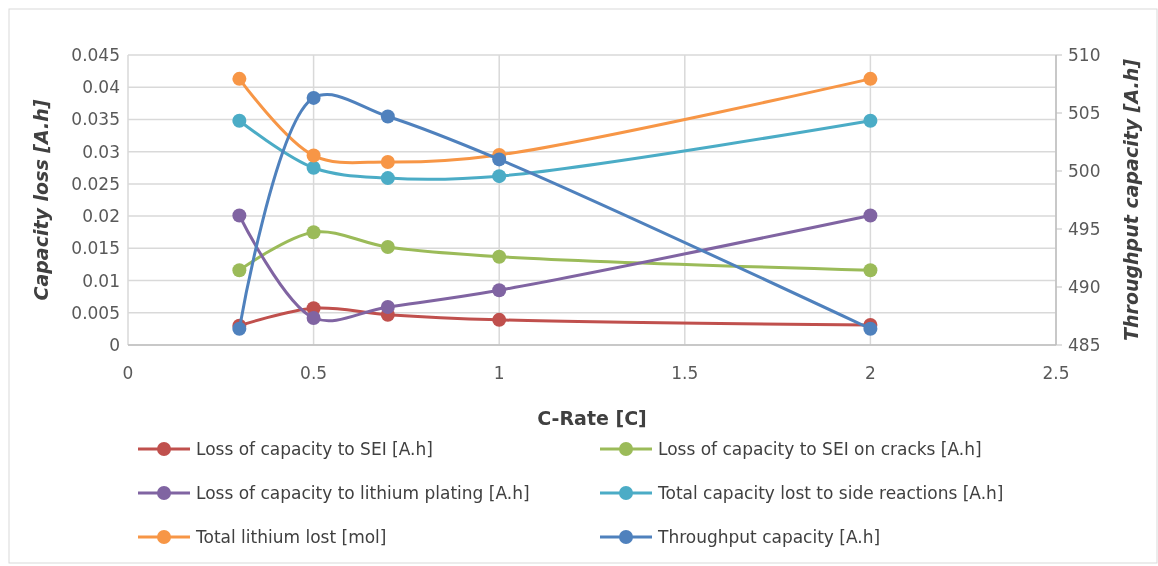  What do you see at coordinates (1056, 373) in the screenshot?
I see `x-tick-label: 2.5` at bounding box center [1056, 373].